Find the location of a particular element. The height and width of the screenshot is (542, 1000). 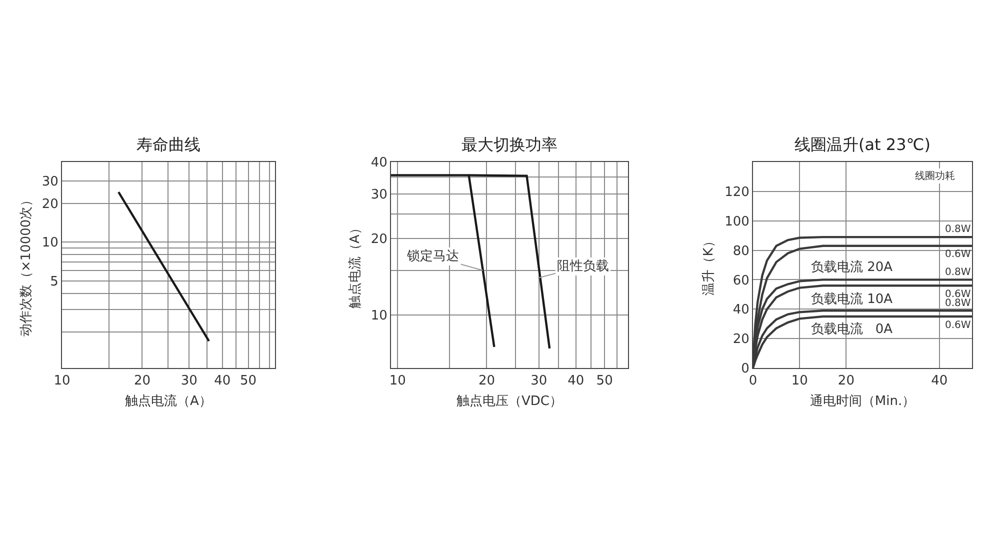

y-axis-title: 动作次数（×10000次） is located at coordinates (26, 265).